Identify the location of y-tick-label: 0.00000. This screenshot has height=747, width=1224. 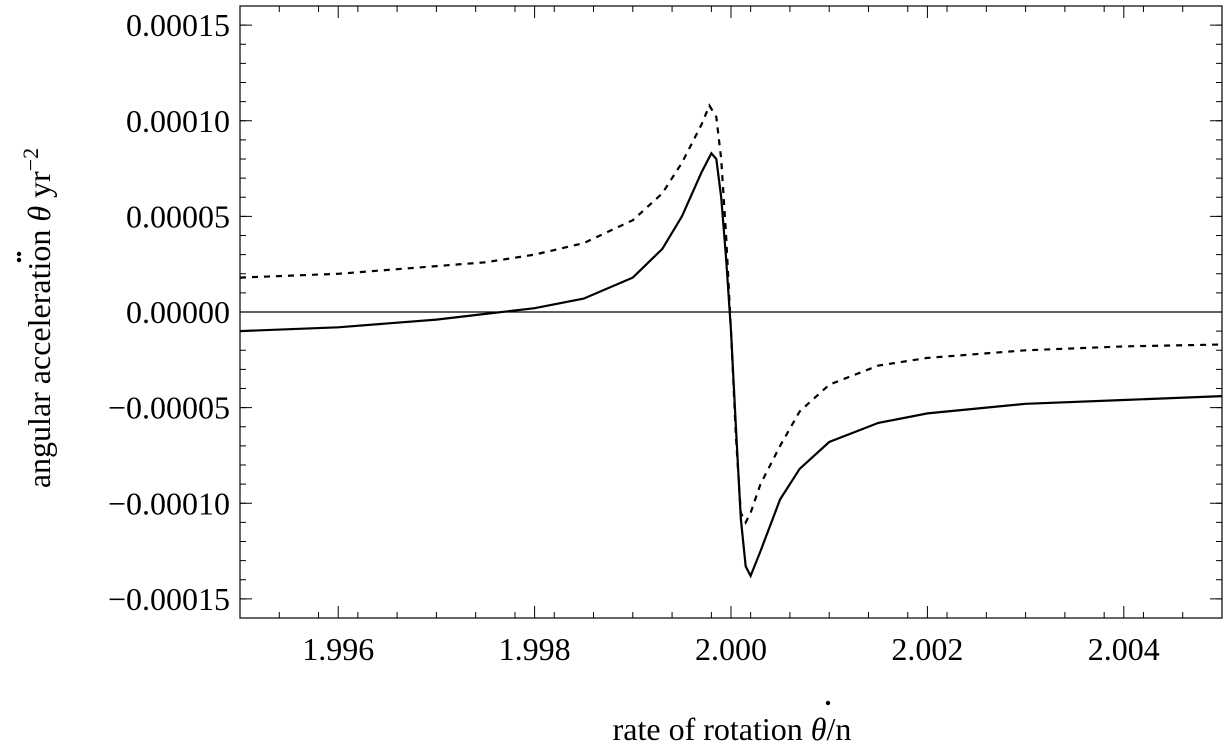
(178, 312).